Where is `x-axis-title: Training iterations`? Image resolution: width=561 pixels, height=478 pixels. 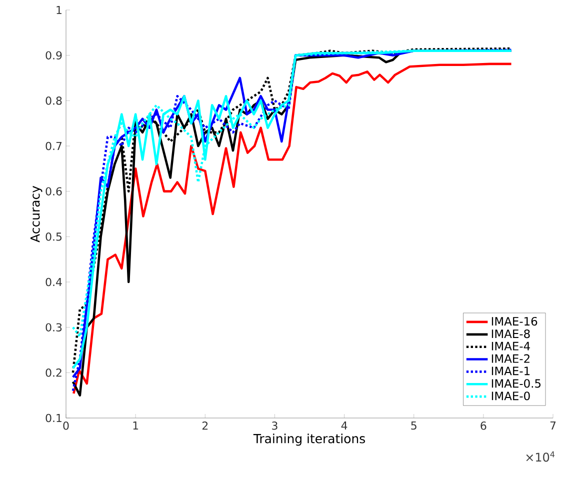 x-axis-title: Training iterations is located at coordinates (309, 440).